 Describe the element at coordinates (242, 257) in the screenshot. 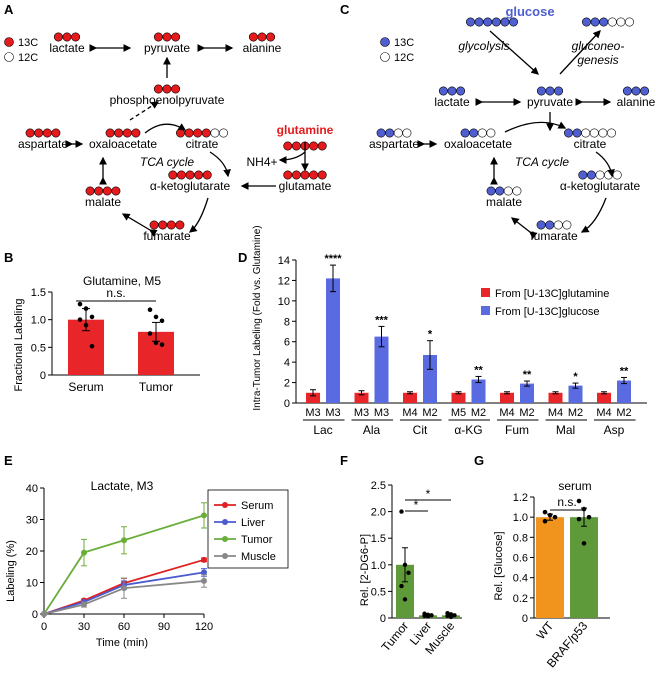

I see `panel-label-d: D` at that location.